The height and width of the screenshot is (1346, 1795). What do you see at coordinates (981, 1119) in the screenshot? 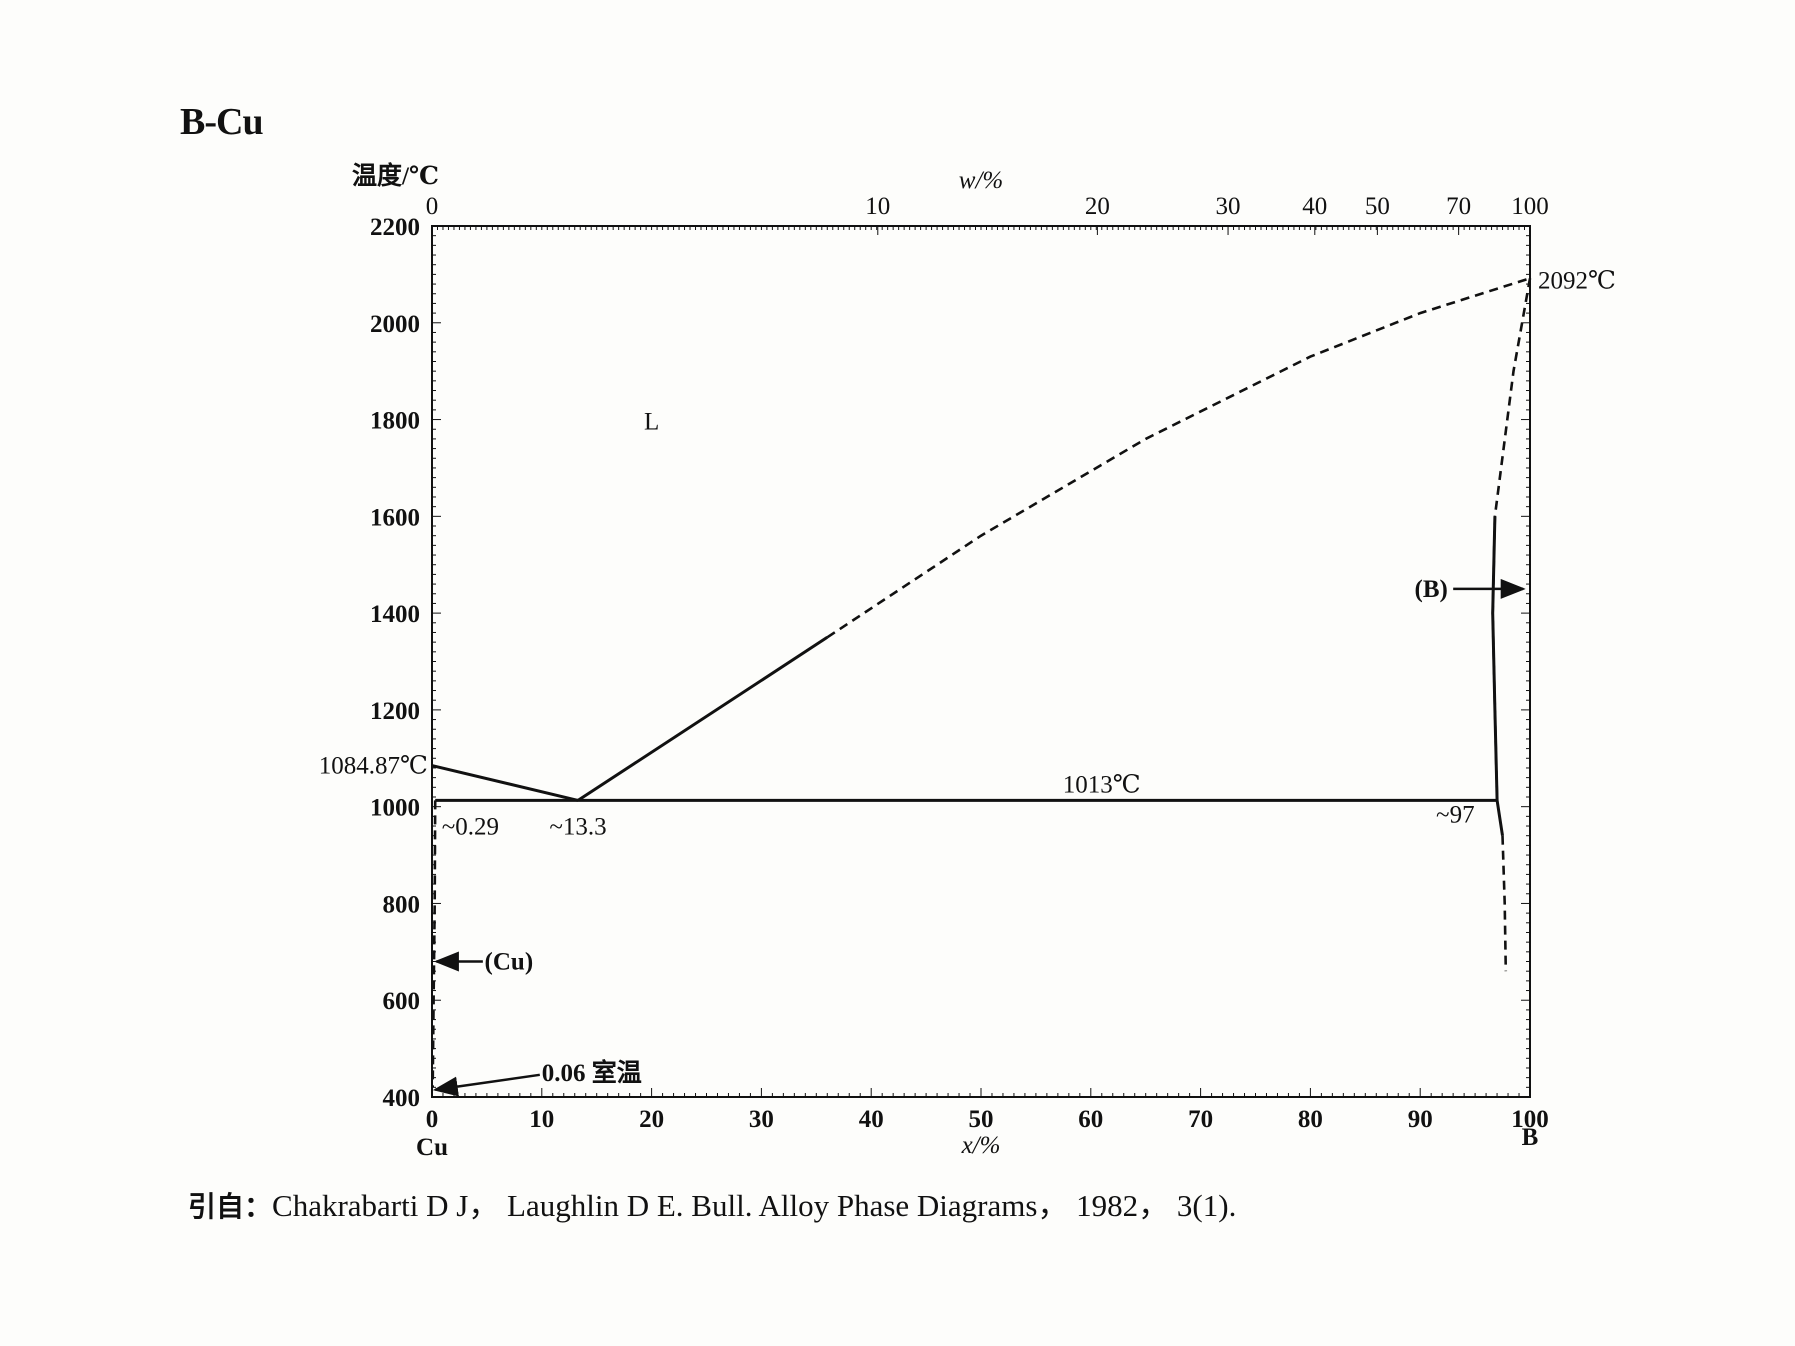
I see `x-tick-label: 50` at bounding box center [981, 1119].